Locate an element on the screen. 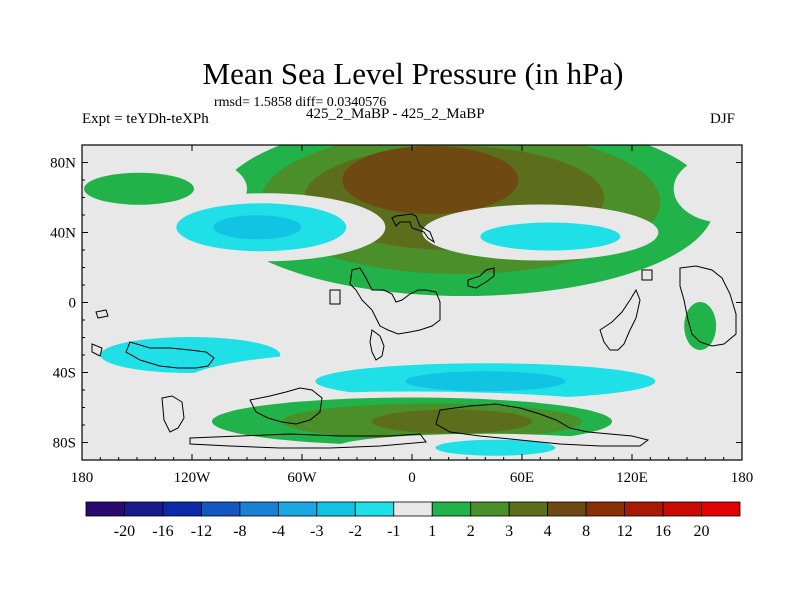  x-tick-label: 120W is located at coordinates (193, 478).